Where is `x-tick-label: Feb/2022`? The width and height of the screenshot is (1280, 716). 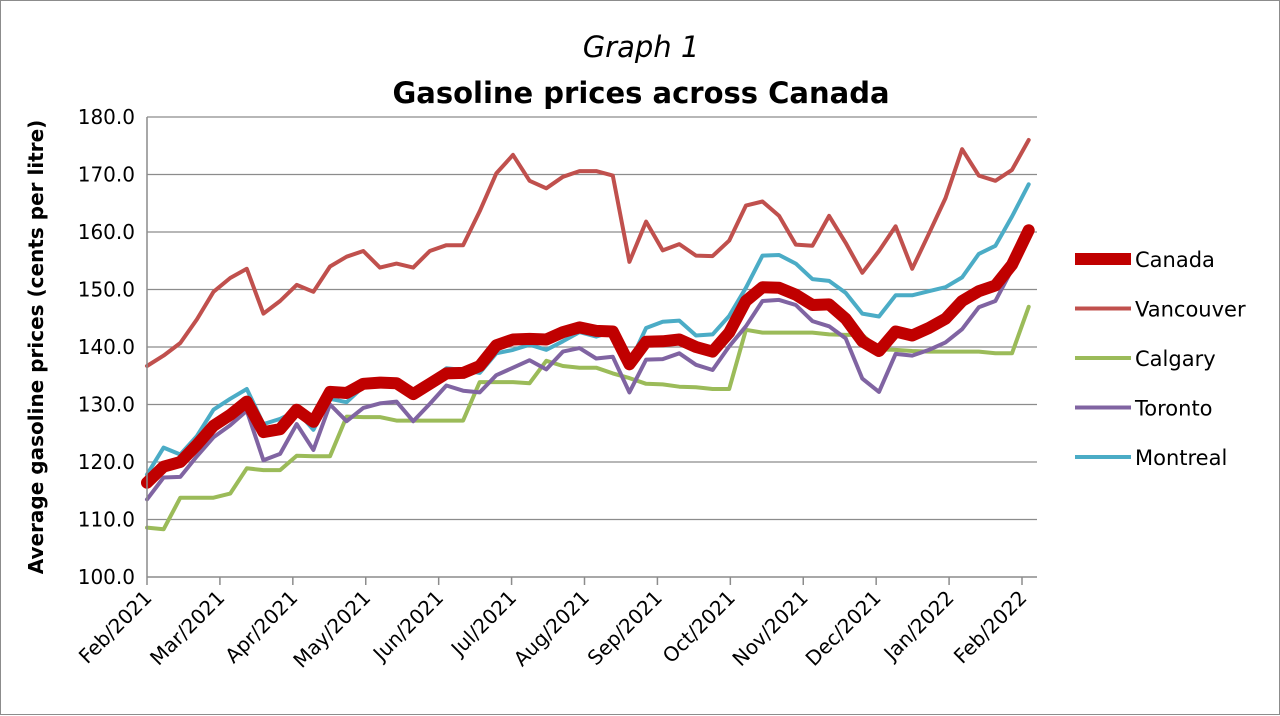 x-tick-label: Feb/2022 is located at coordinates (990, 627).